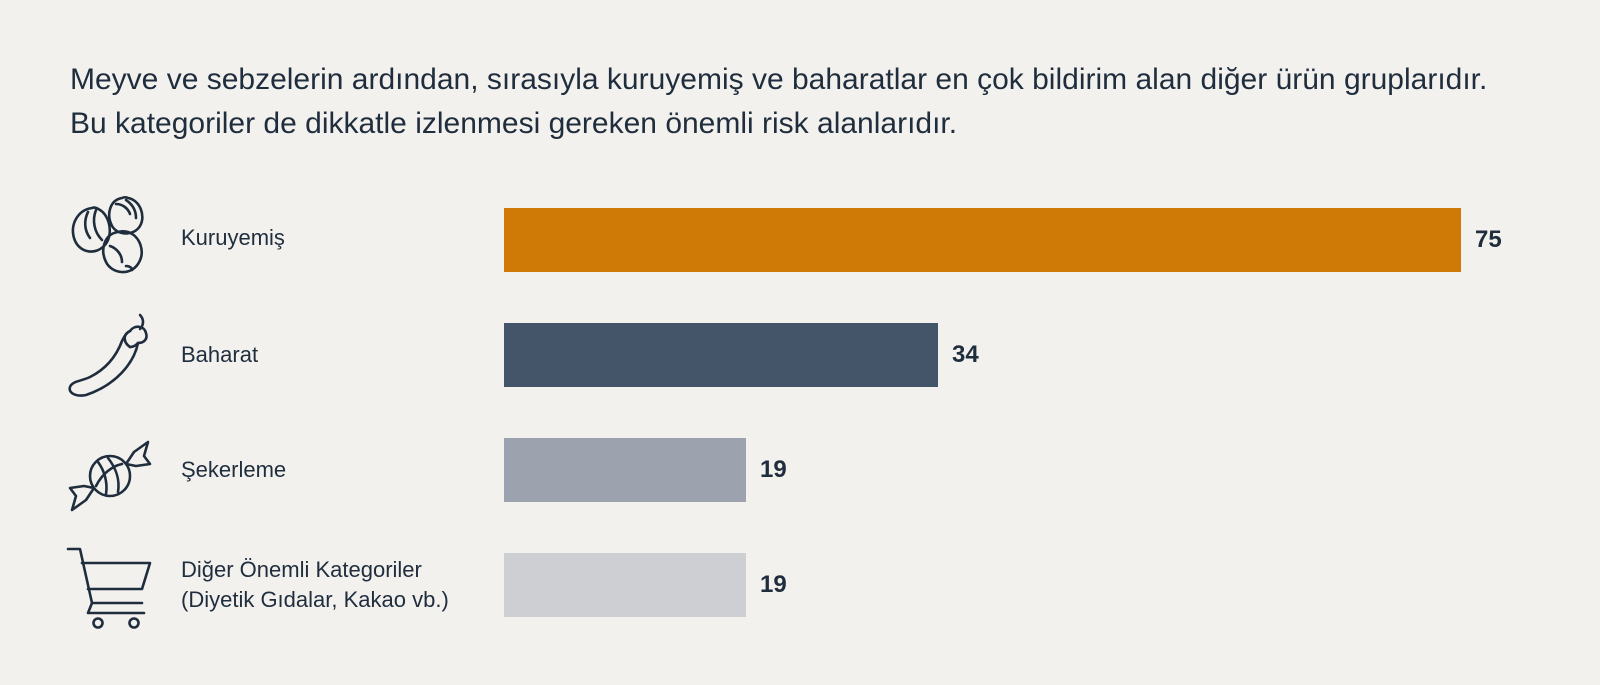 This screenshot has height=685, width=1600. I want to click on bar-row-sekerleme: Şekerleme 19, so click(800, 470).